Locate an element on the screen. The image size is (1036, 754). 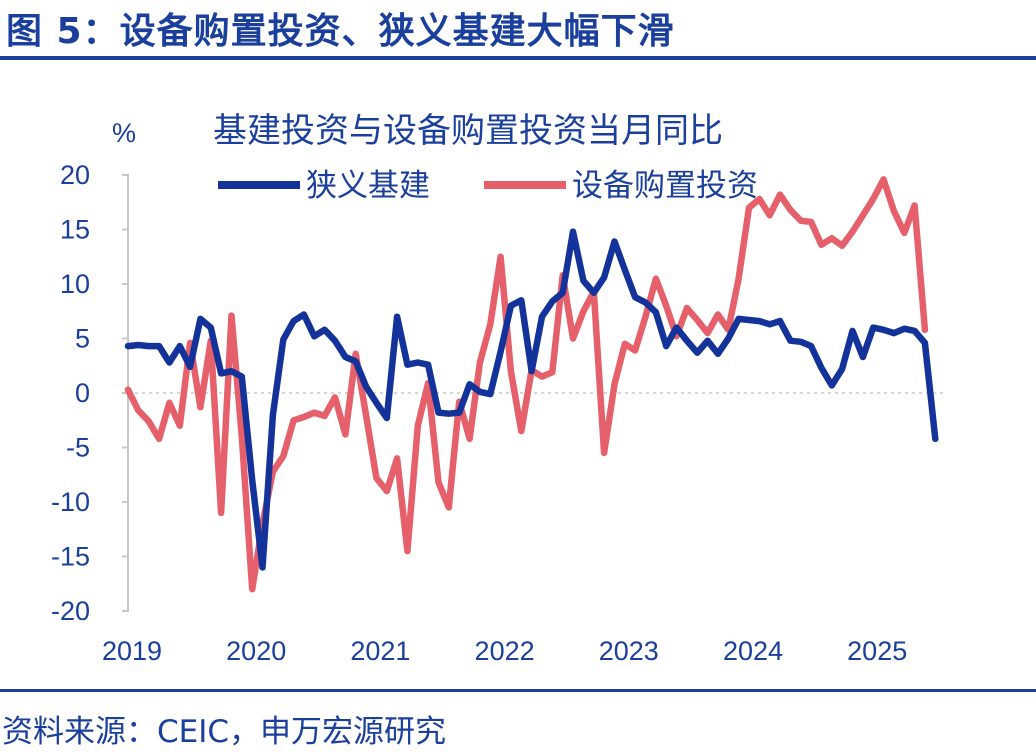
y-tick-label: -20 is located at coordinates (70, 611).